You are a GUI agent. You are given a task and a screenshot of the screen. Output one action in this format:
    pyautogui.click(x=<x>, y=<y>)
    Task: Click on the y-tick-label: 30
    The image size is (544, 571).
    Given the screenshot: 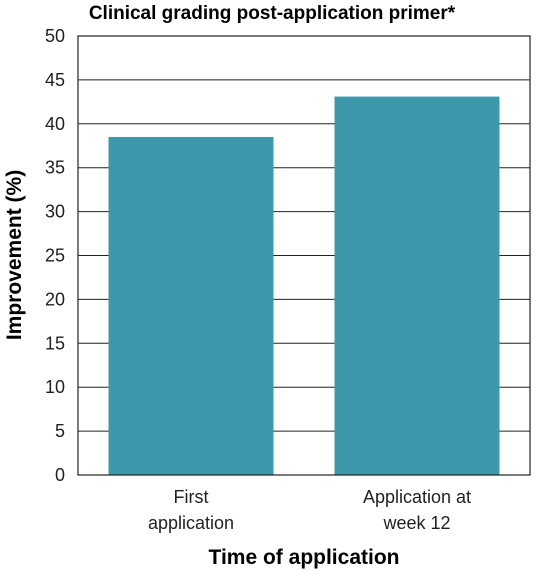 What is the action you would take?
    pyautogui.click(x=55, y=212)
    